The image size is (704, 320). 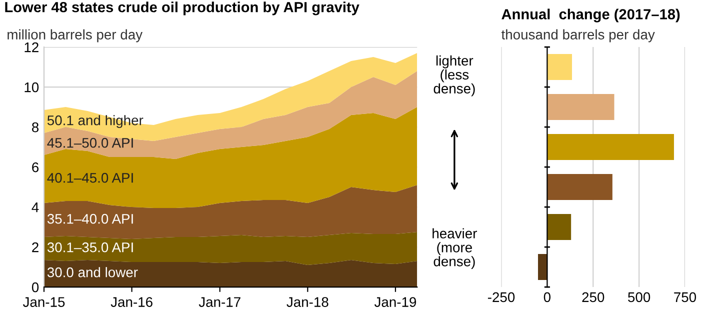 What do you see at coordinates (131, 302) in the screenshot?
I see `x-tick-label: Jan-16` at bounding box center [131, 302].